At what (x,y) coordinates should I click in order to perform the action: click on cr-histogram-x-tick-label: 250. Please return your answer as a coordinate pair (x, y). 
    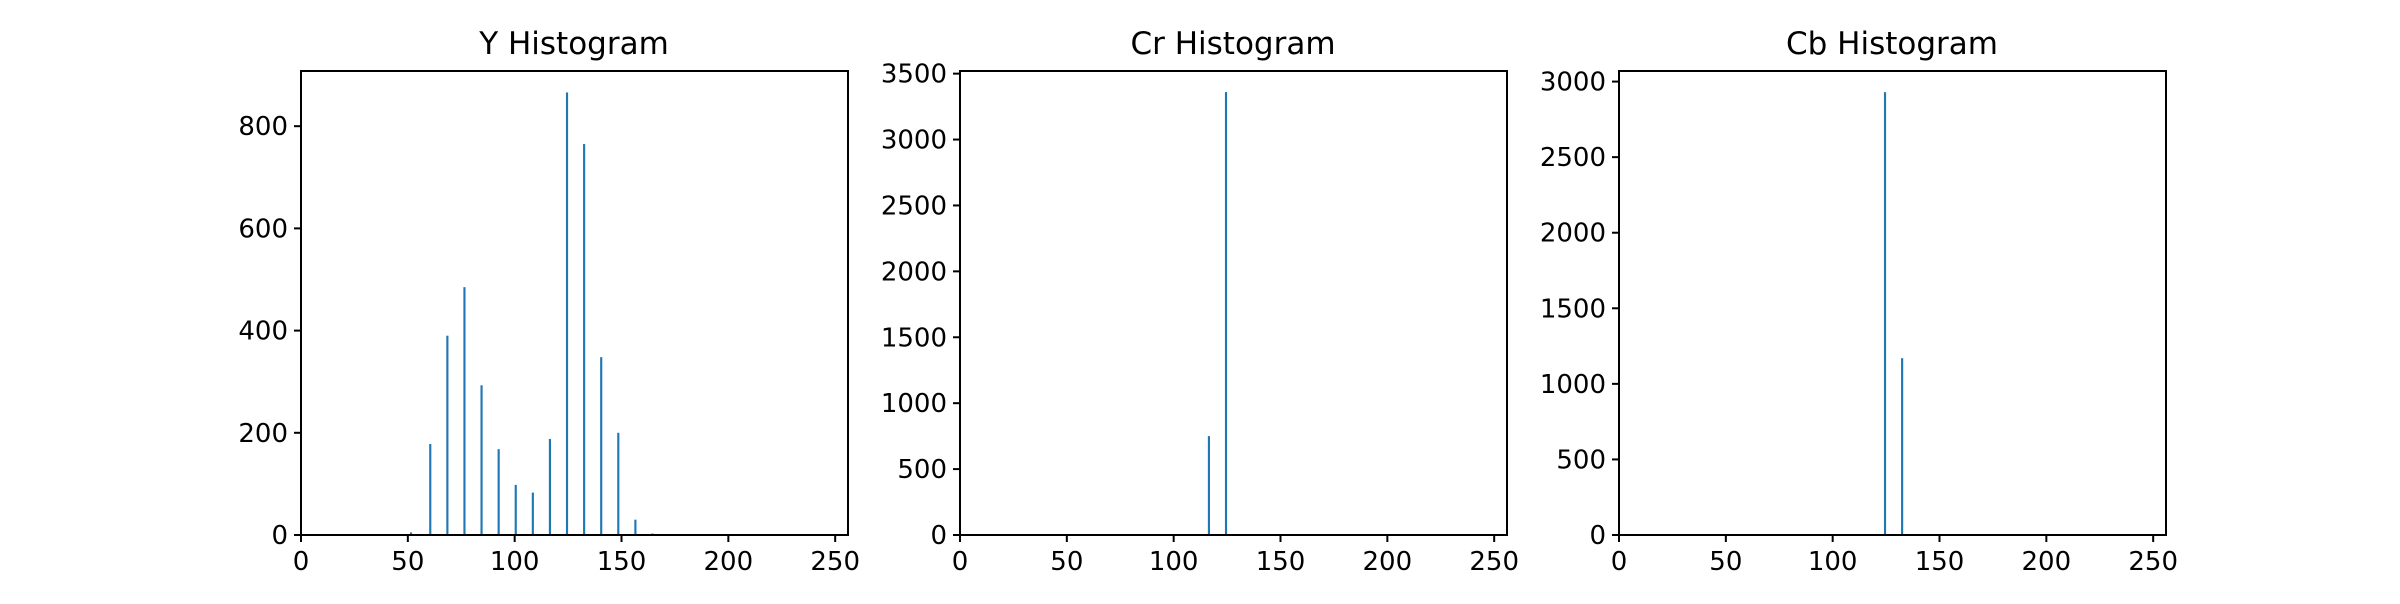
    Looking at the image, I should click on (1494, 562).